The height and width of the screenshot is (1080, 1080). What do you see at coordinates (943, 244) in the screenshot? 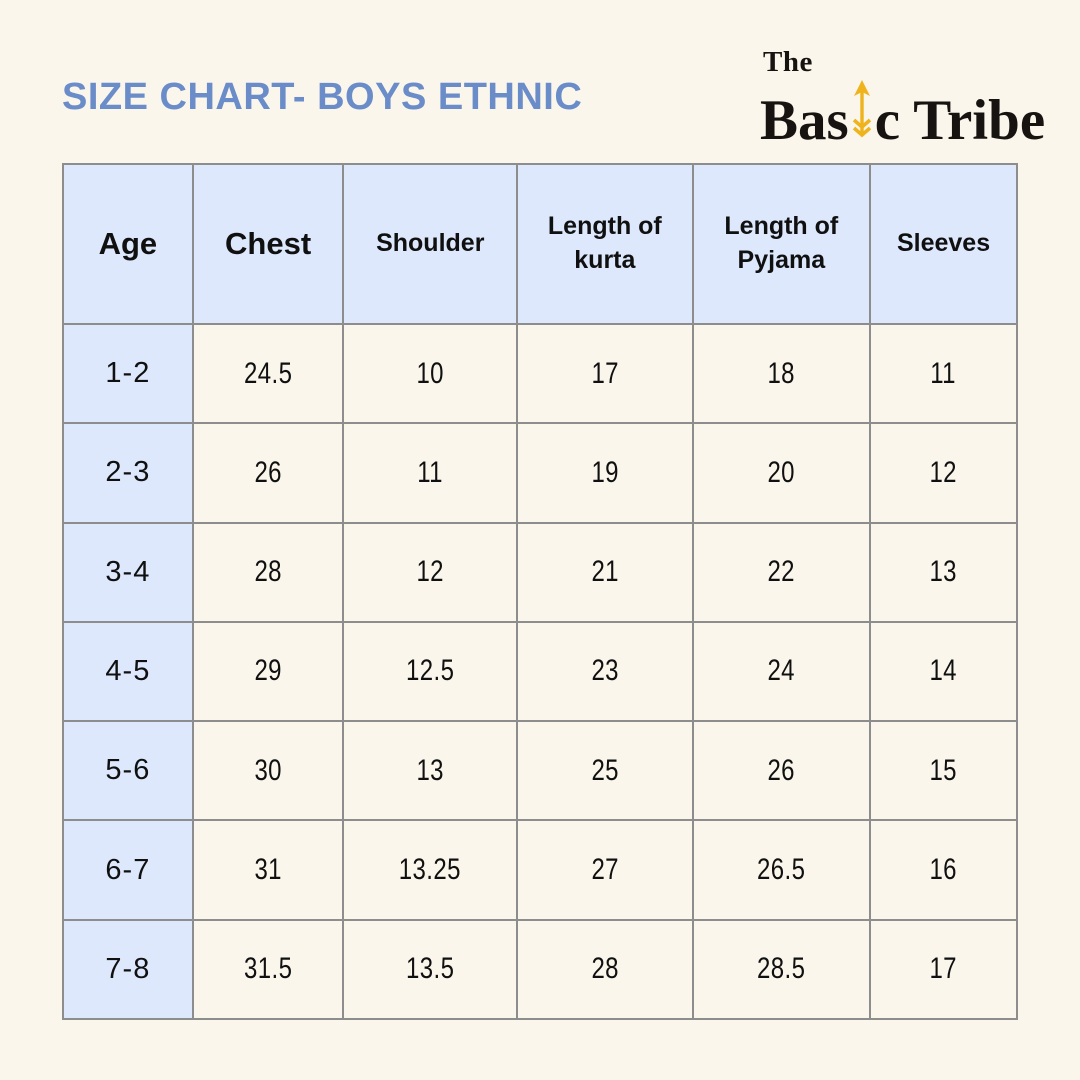
I see `column-header-sleeves: Sleeves` at bounding box center [943, 244].